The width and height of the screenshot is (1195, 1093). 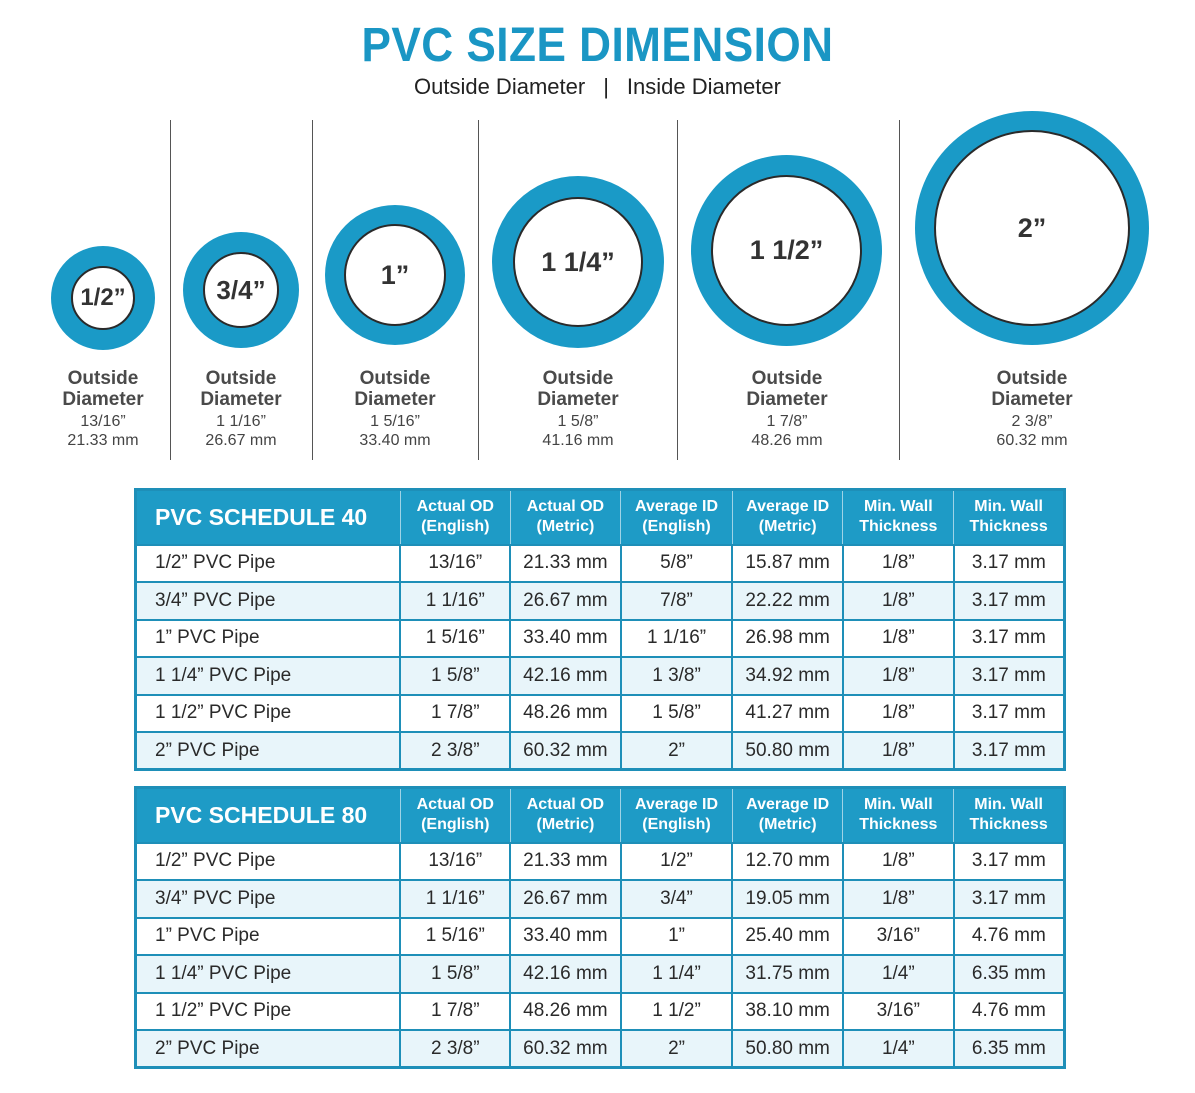 I want to click on cell: 4.76 mm, so click(x=1008, y=1010).